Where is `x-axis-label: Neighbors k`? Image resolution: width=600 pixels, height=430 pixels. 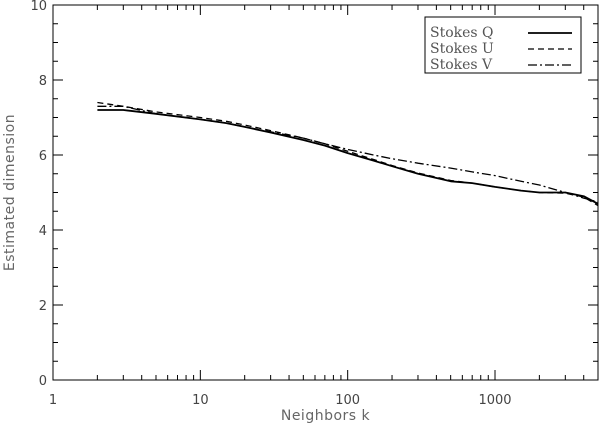 x-axis-label: Neighbors k is located at coordinates (326, 416).